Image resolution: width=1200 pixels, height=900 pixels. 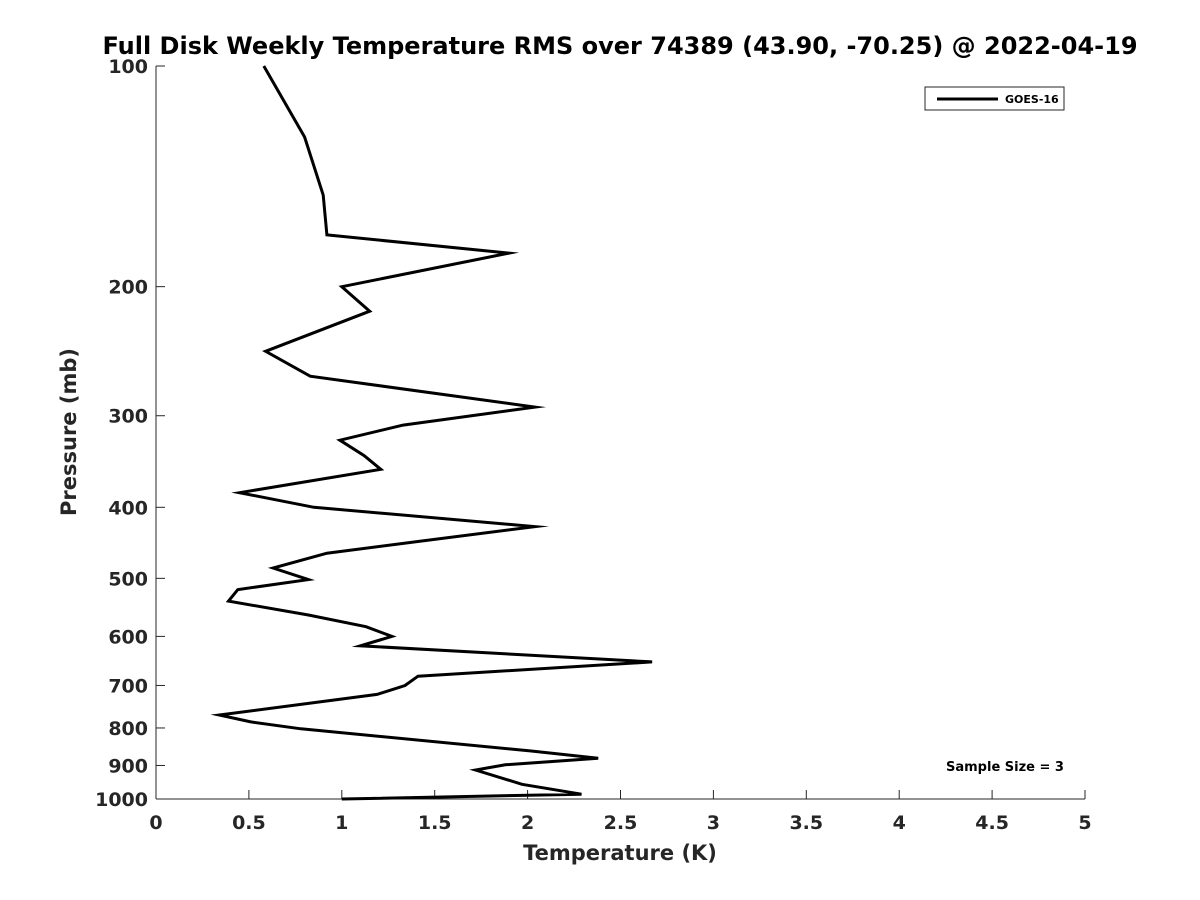 I want to click on x-tick-label: 2, so click(x=527, y=823).